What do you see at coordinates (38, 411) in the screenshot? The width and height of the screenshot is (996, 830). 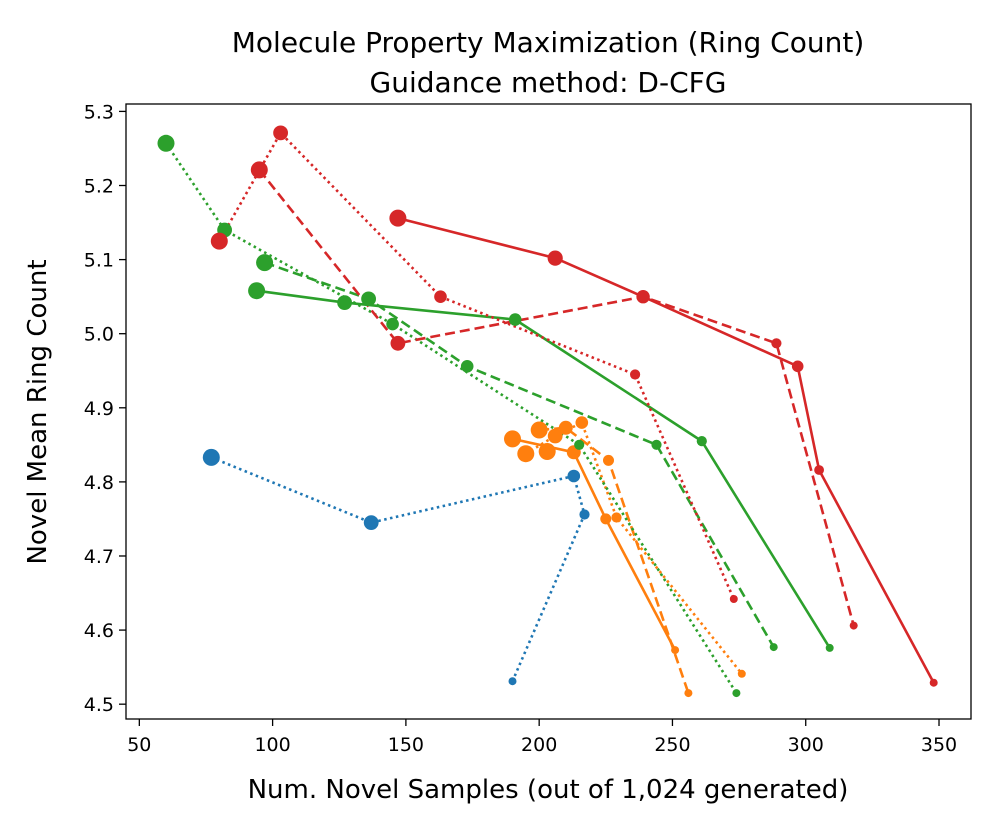 I see `y-axis-label: Novel Mean Ring Count` at bounding box center [38, 411].